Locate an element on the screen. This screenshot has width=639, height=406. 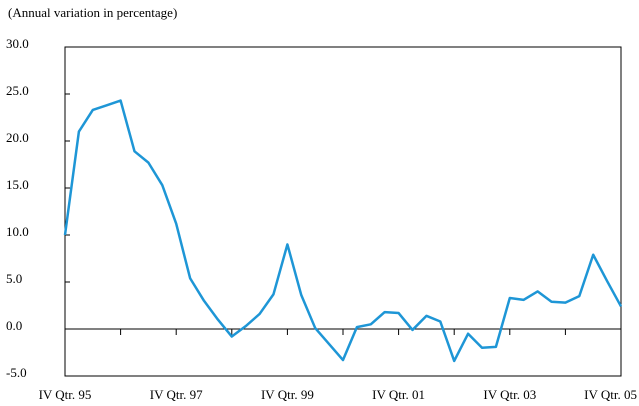
x-tick-label: IV Qtr. 05 is located at coordinates (610, 394).